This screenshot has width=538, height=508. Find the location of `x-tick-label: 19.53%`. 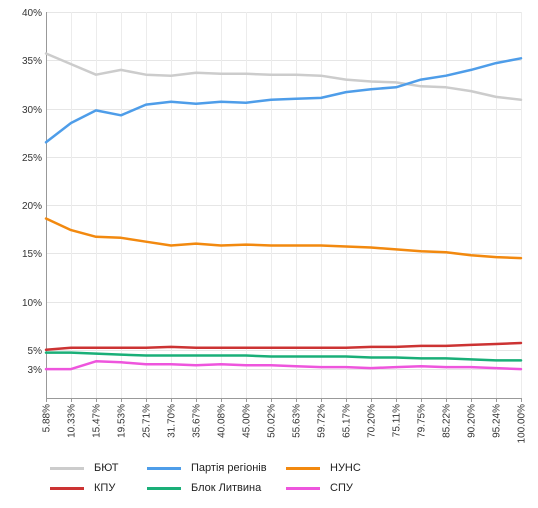

x-tick-label: 19.53% is located at coordinates (122, 421).